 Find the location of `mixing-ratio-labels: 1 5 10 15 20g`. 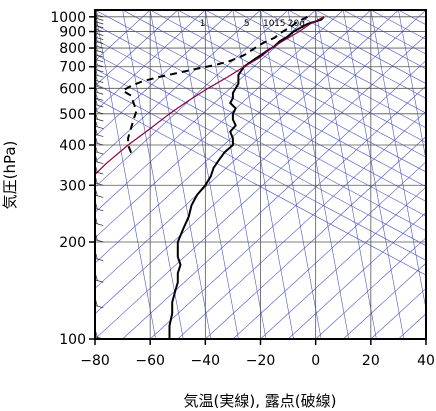

mixing-ratio-labels: 1 5 10 15 20g is located at coordinates (252, 24).